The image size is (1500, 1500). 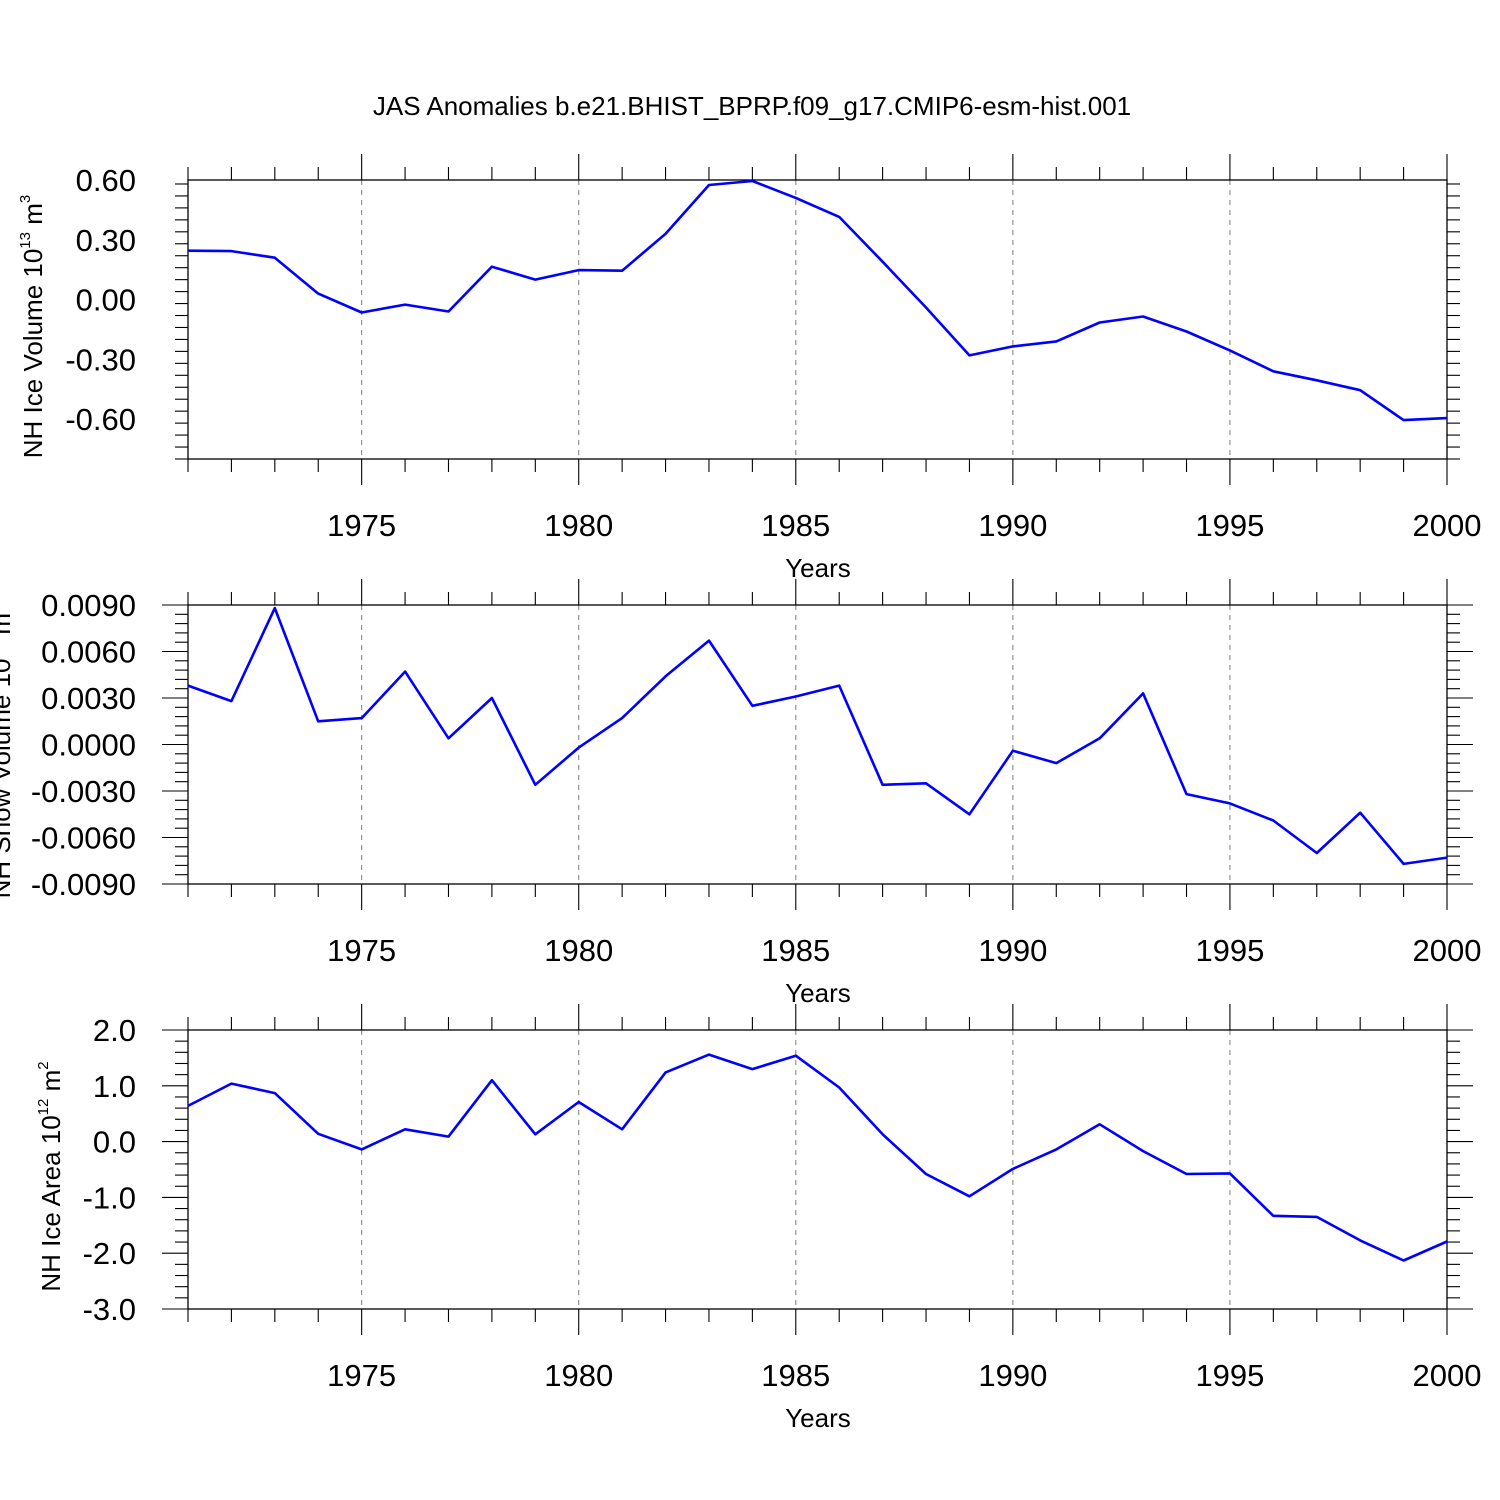 I want to click on y-tick-label: -2.0, so click(x=109, y=1253).